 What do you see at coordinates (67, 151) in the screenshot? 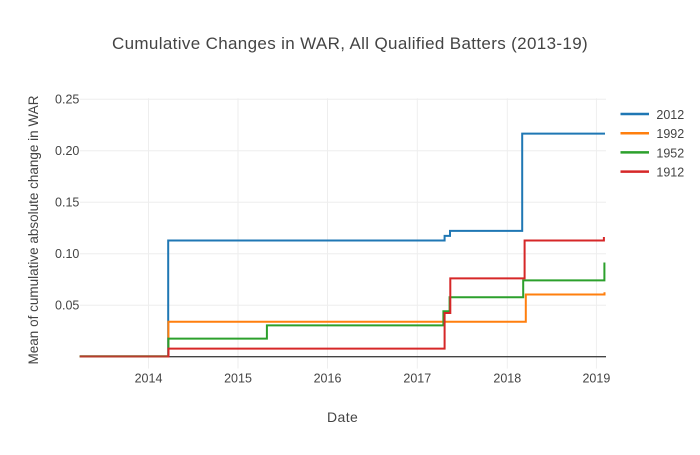
I see `svg-text: 0.20` at bounding box center [67, 151].